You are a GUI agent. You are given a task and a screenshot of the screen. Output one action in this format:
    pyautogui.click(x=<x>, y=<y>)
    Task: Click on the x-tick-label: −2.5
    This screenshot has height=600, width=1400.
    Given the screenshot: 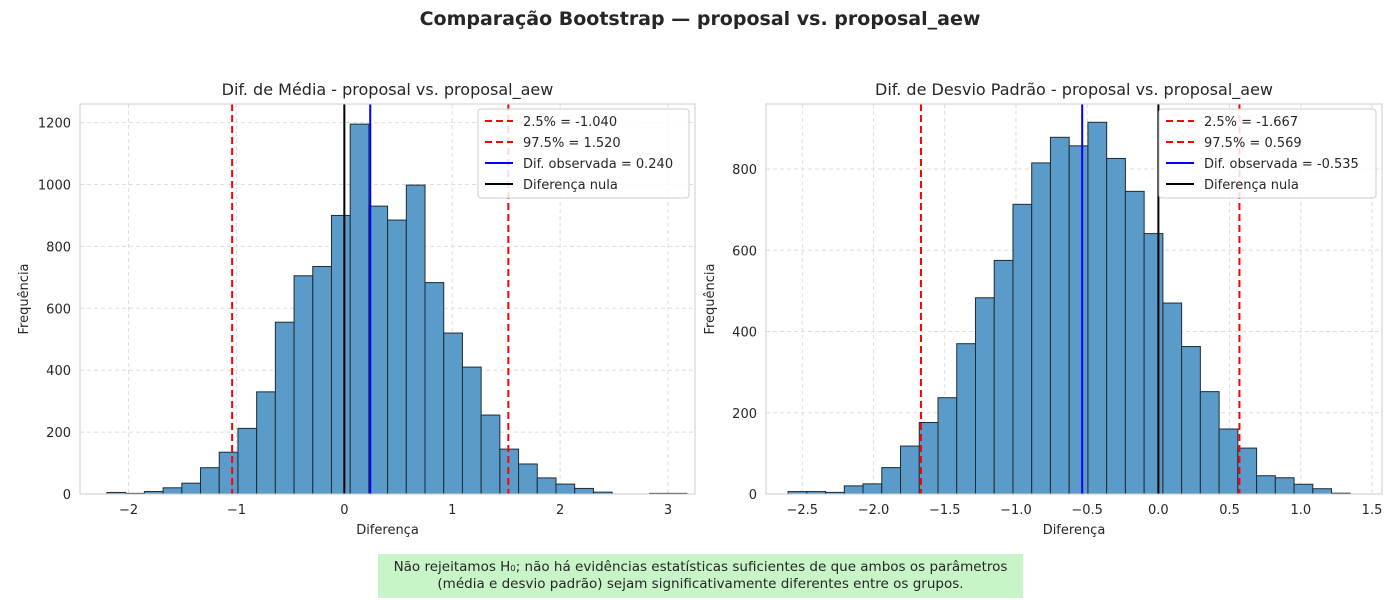 What is the action you would take?
    pyautogui.click(x=803, y=510)
    